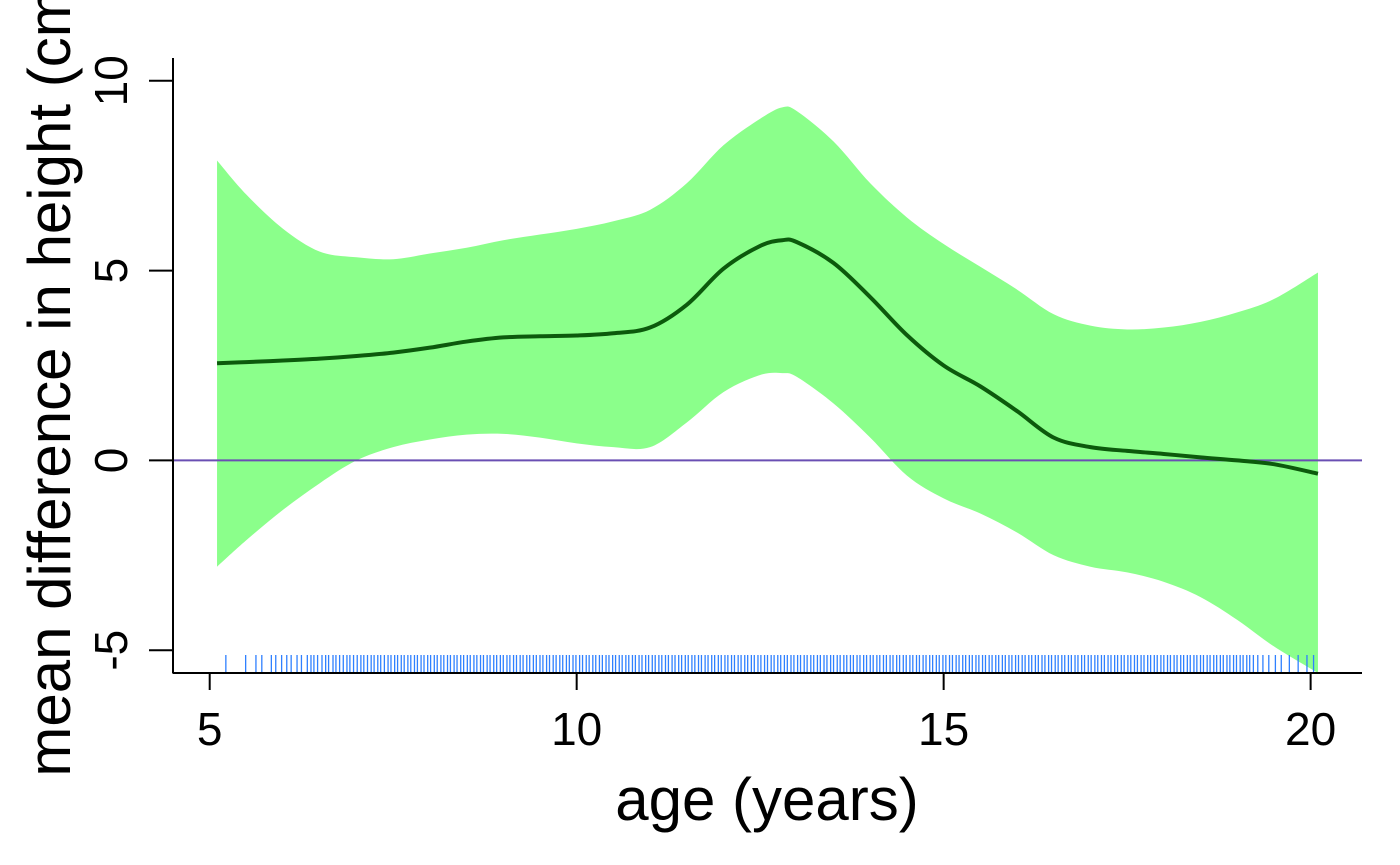 The width and height of the screenshot is (1400, 865). What do you see at coordinates (766, 799) in the screenshot?
I see `x-axis-title: age (years)` at bounding box center [766, 799].